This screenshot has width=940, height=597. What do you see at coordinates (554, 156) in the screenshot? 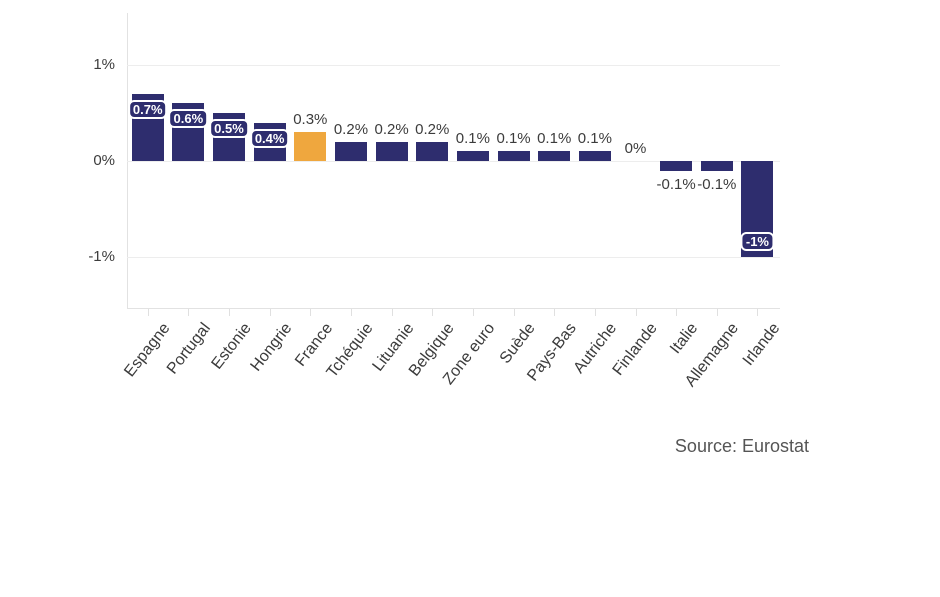
I see `bar-pays-bas` at bounding box center [554, 156].